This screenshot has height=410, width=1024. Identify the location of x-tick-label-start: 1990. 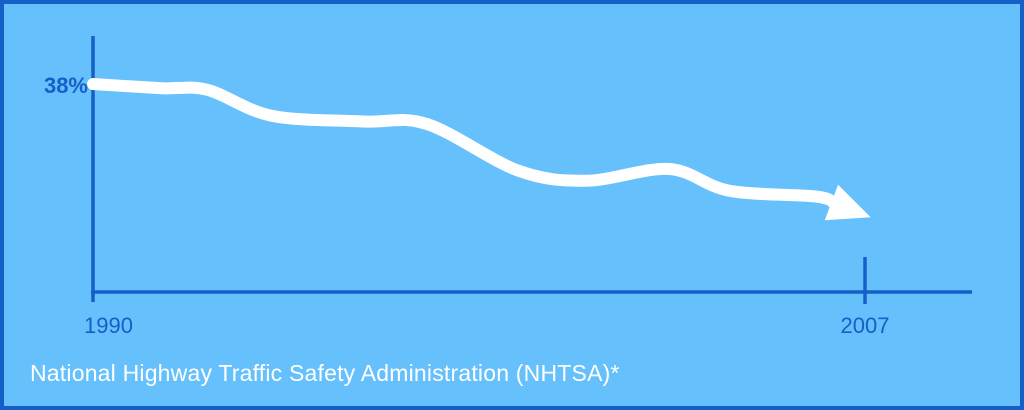
(108, 325).